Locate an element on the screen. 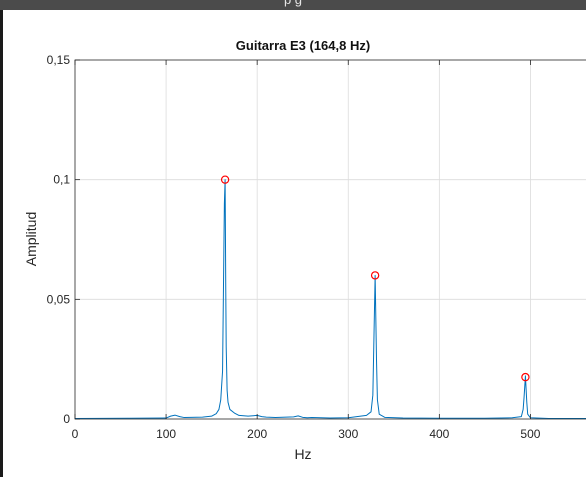 Image resolution: width=586 pixels, height=477 pixels. window-title: p g is located at coordinates (293, 3).